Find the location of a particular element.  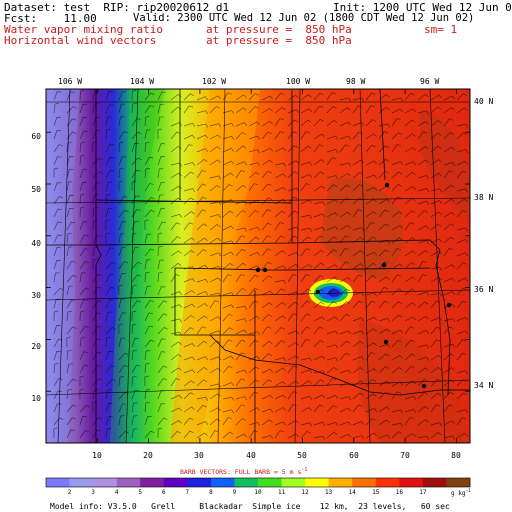

colorbar-label: 14 is located at coordinates (353, 492).